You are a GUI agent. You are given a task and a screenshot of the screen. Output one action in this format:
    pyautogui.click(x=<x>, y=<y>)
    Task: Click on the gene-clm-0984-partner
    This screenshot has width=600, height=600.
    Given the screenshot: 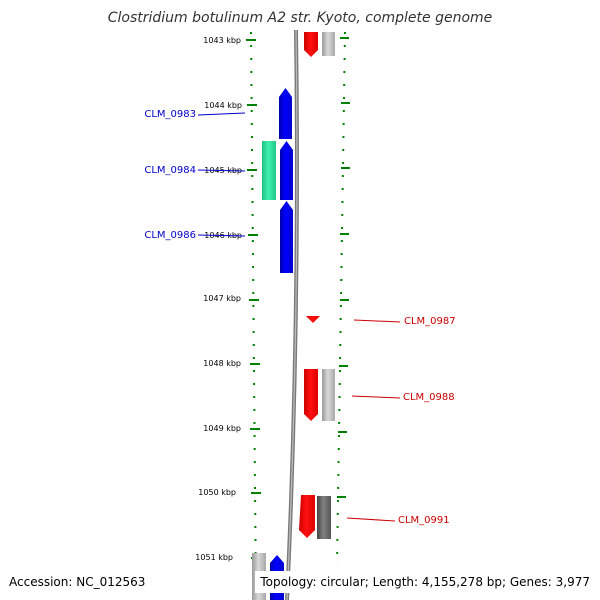 What is the action you would take?
    pyautogui.click(x=286, y=170)
    